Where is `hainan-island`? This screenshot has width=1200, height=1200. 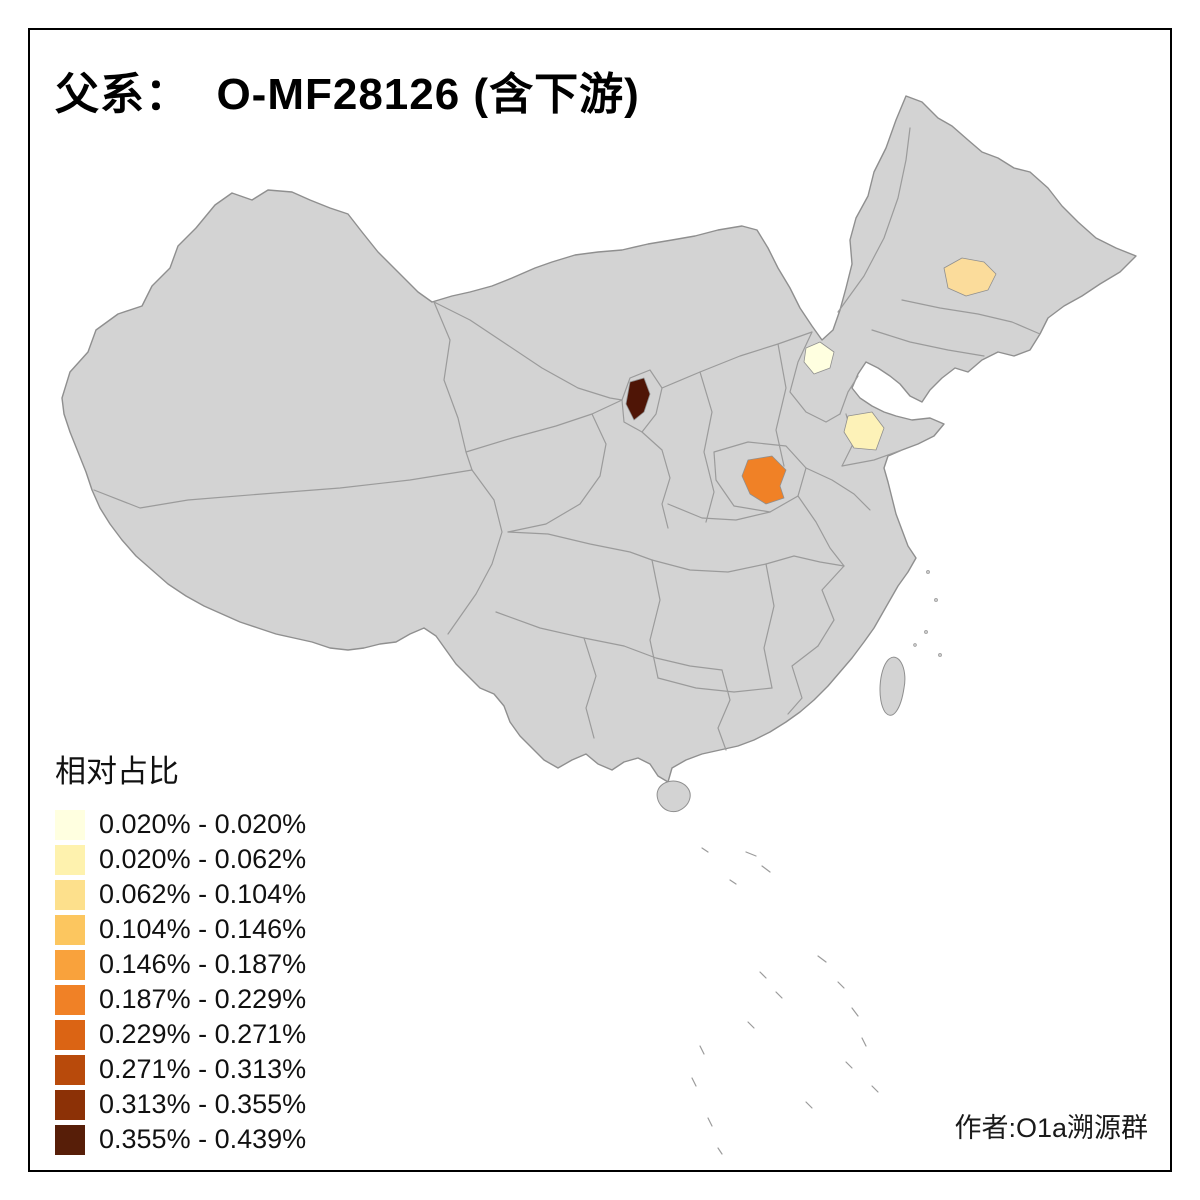 hainan-island is located at coordinates (673, 796).